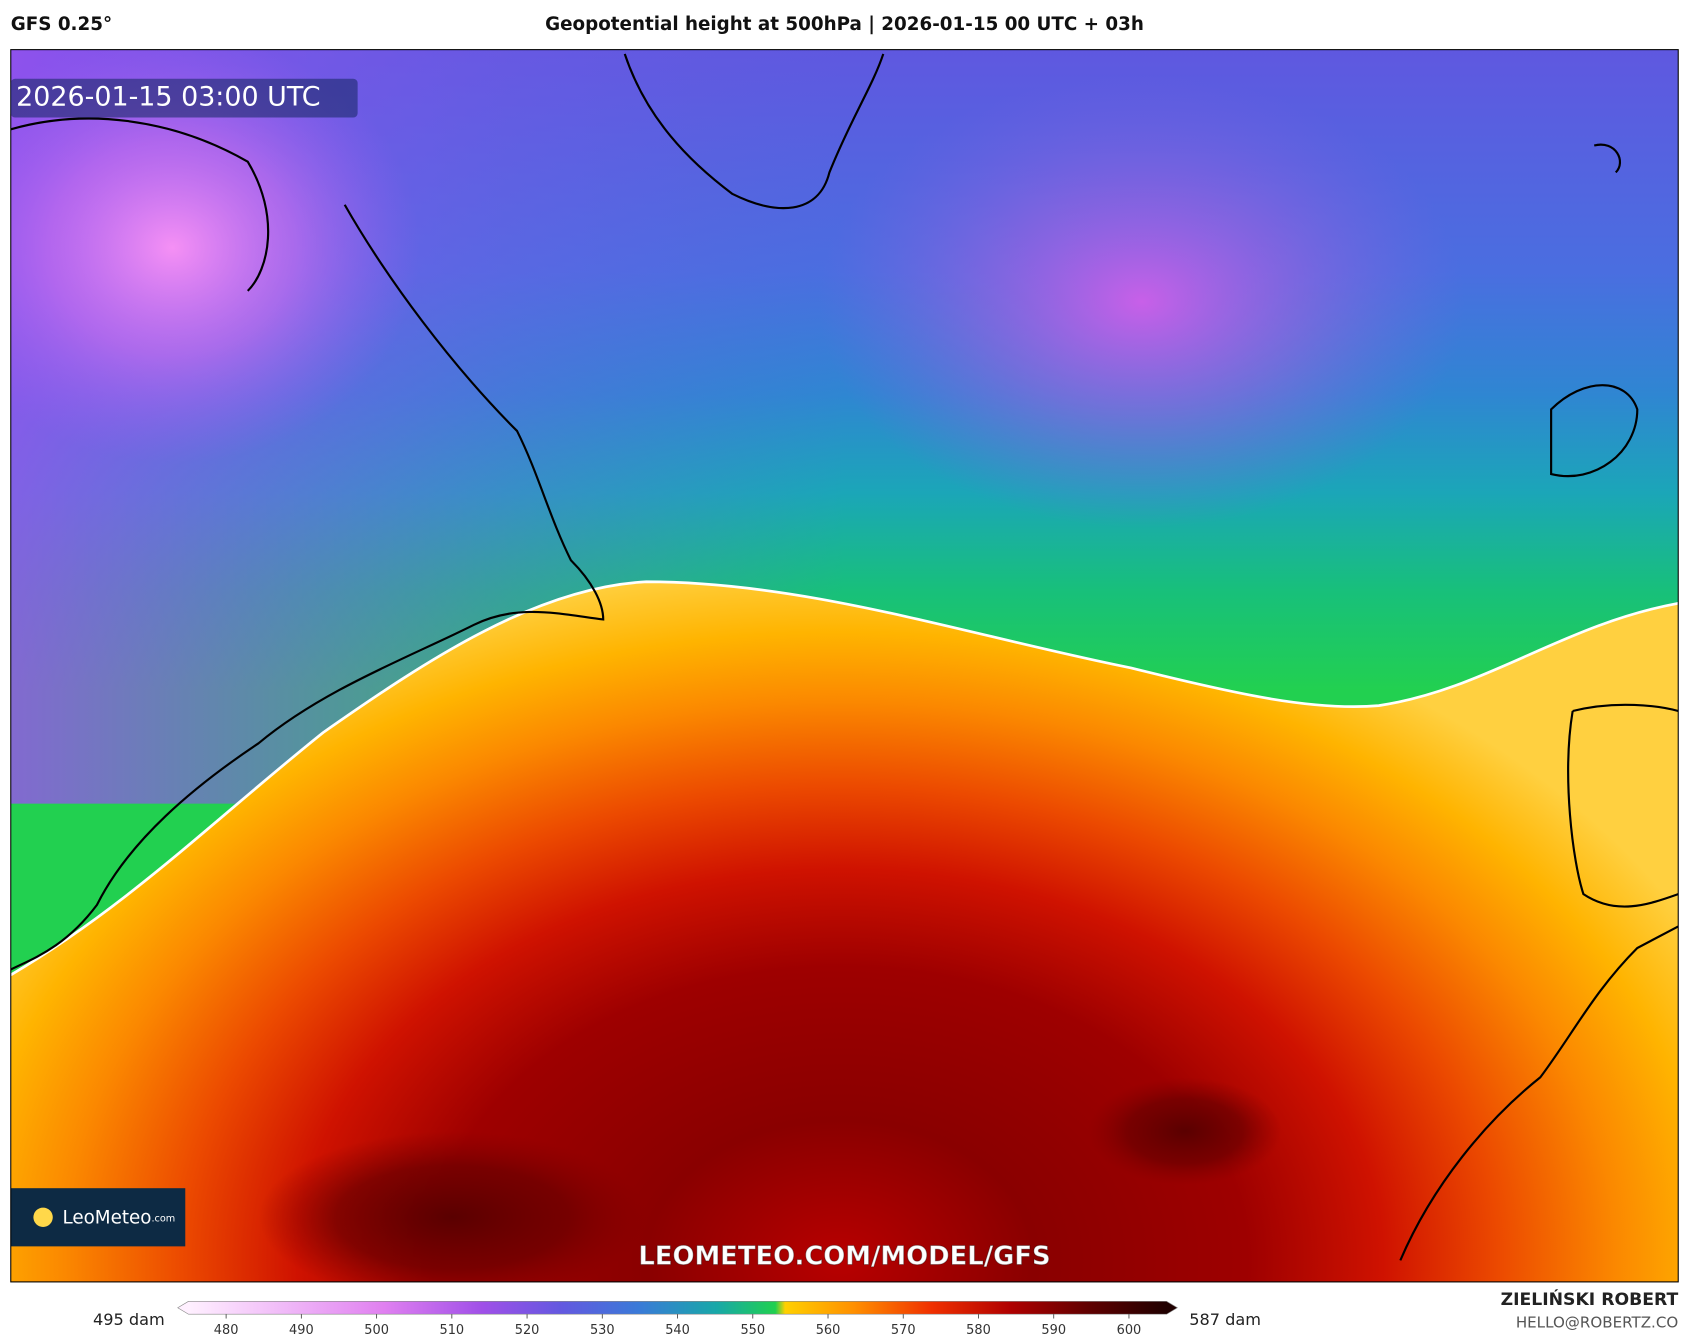  What do you see at coordinates (1141, 301) in the screenshot?
I see `low-east` at bounding box center [1141, 301].